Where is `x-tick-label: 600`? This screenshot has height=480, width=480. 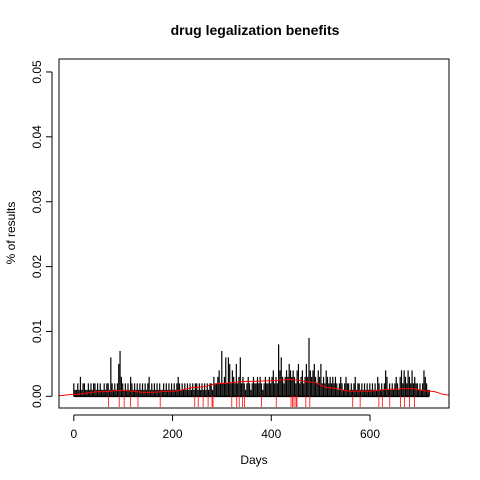
x-tick-label: 600 is located at coordinates (370, 434).